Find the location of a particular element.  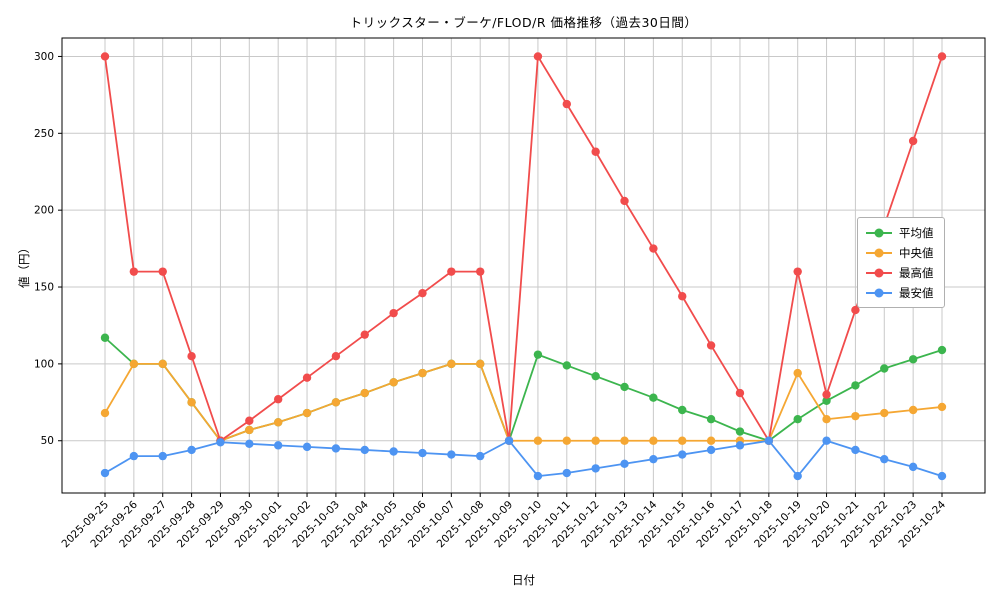

legend-item-min: 最安値 is located at coordinates (900, 292).